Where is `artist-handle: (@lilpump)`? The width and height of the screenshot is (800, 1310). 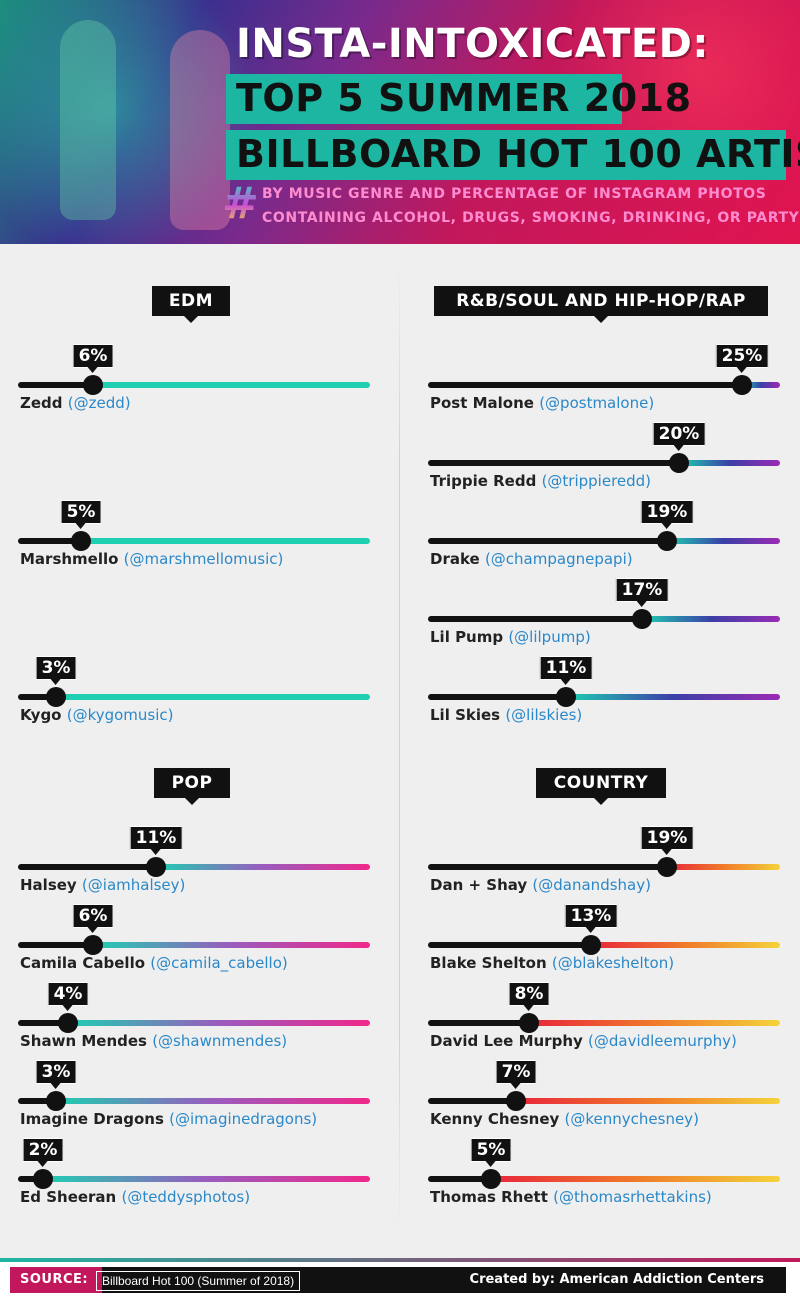
artist-handle: (@lilpump) is located at coordinates (549, 637).